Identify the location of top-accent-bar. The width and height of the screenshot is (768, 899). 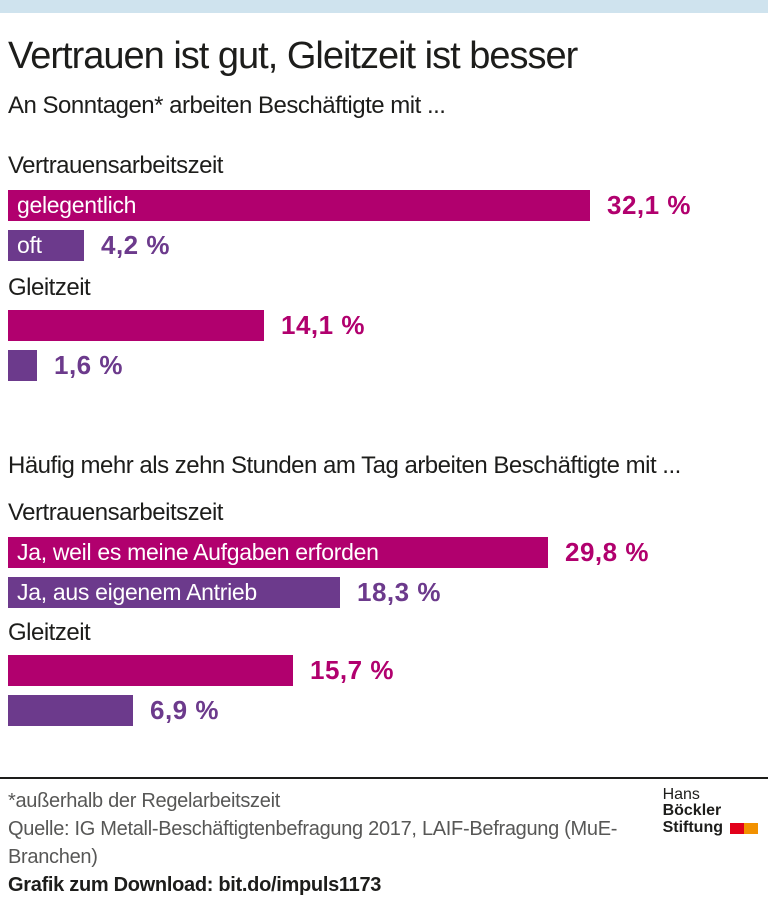
(384, 6).